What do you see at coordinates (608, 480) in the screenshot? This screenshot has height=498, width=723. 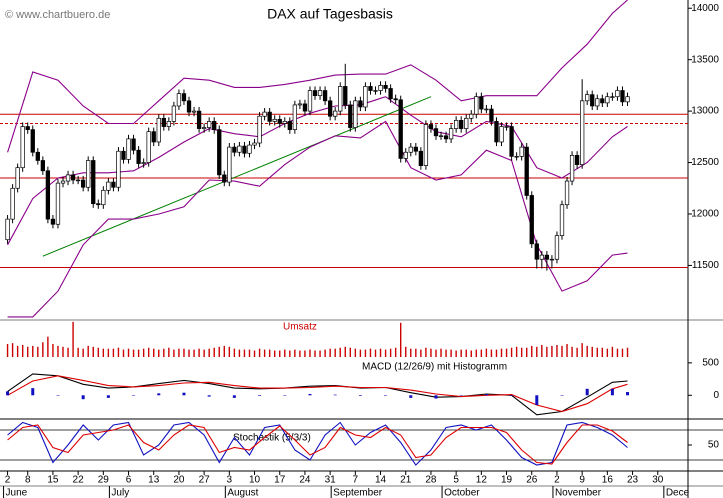 I see `x-tick-label: 16` at bounding box center [608, 480].